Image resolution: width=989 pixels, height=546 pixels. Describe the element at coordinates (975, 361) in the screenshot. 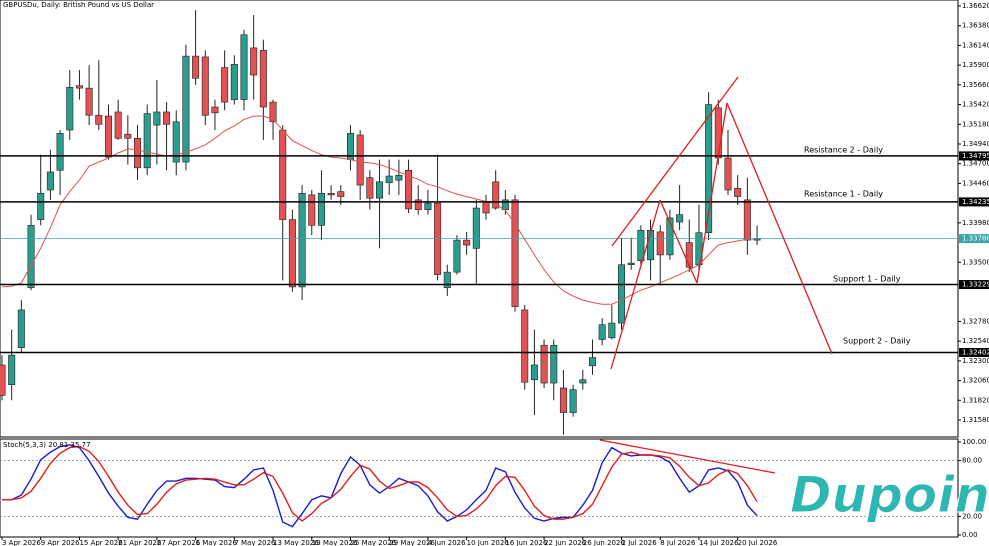

I see `y-tick-label: 1.32300` at that location.